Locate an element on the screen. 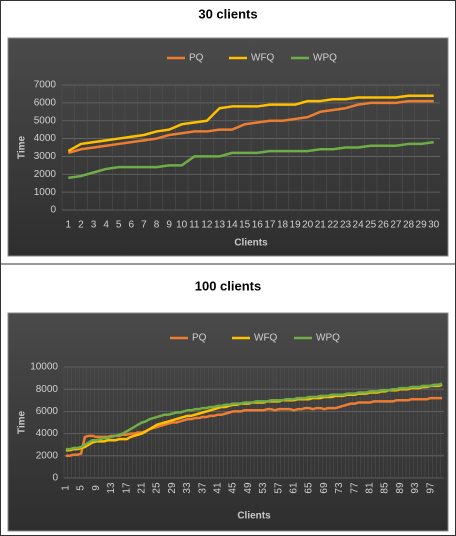 This screenshot has height=536, width=456. x-tick-label: 8 is located at coordinates (157, 225).